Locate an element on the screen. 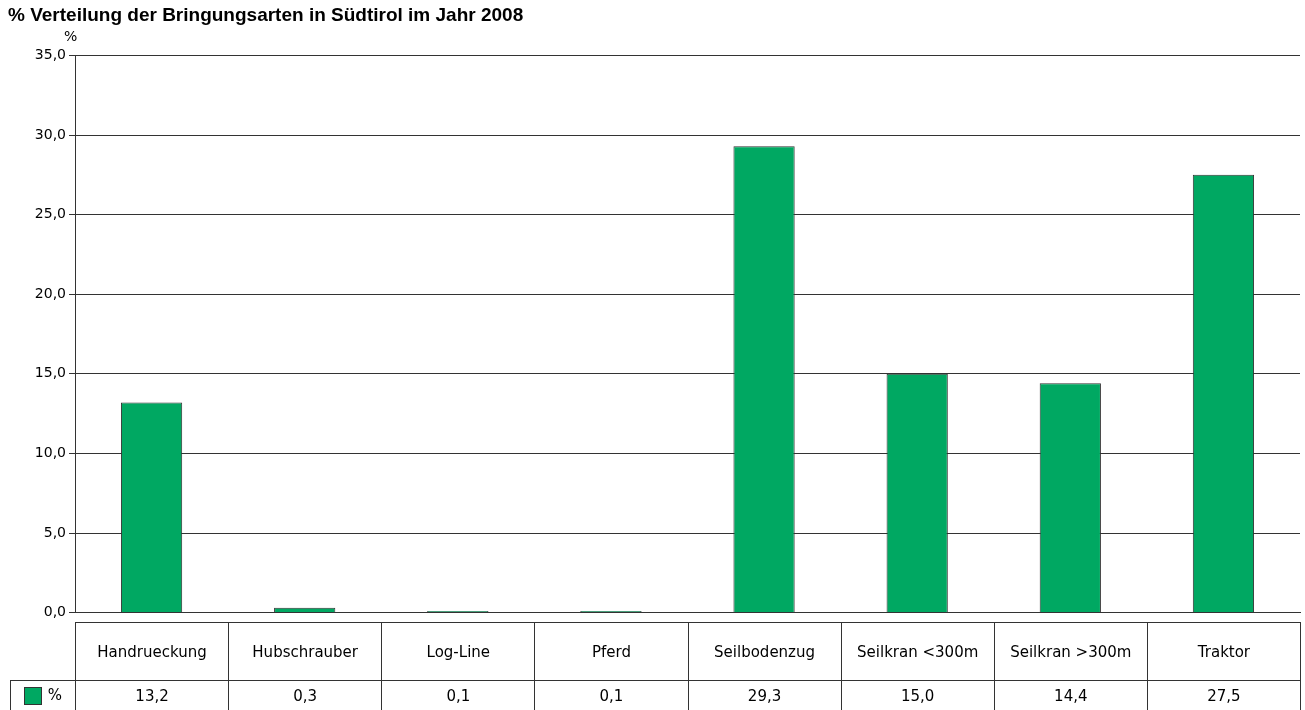 This screenshot has height=710, width=1305. y-tick-label: 25,0 is located at coordinates (50, 213).